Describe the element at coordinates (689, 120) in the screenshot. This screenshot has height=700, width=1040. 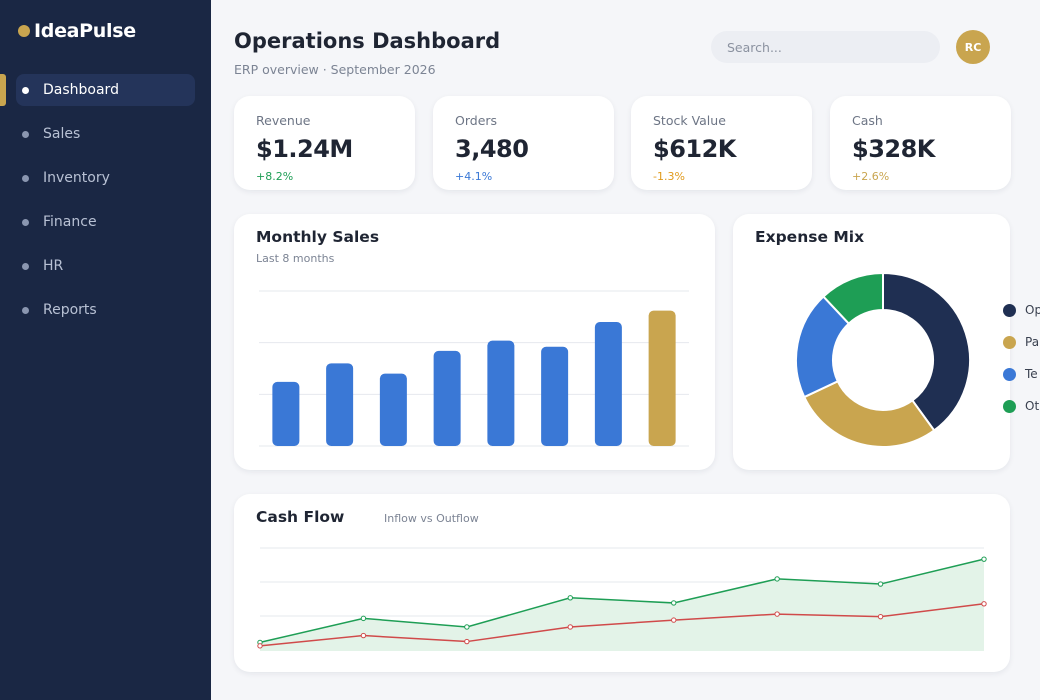
I see `kpi-label: Stock Value` at that location.